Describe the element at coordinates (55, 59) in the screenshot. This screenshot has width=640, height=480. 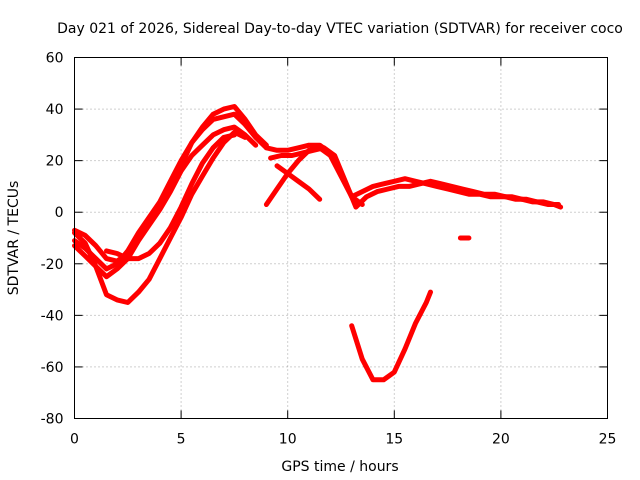
I see `y-tick-label: 60` at that location.